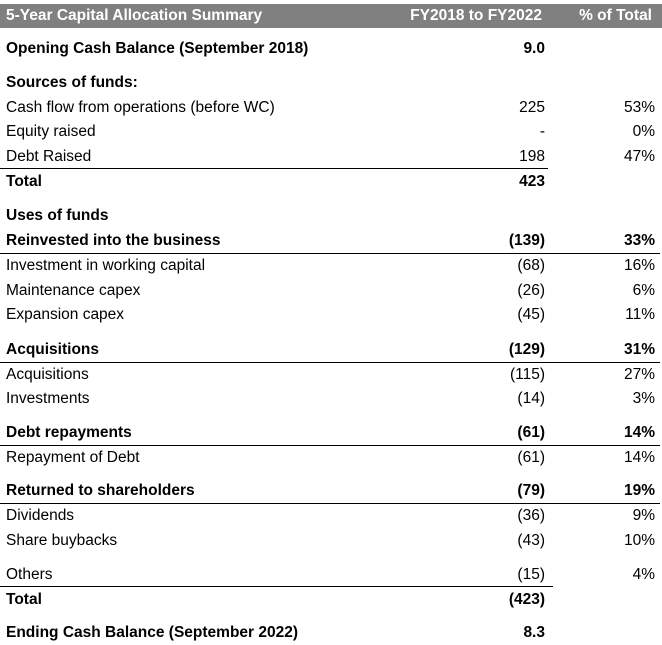  What do you see at coordinates (65, 314) in the screenshot?
I see `row-label: Expansion capex` at bounding box center [65, 314].